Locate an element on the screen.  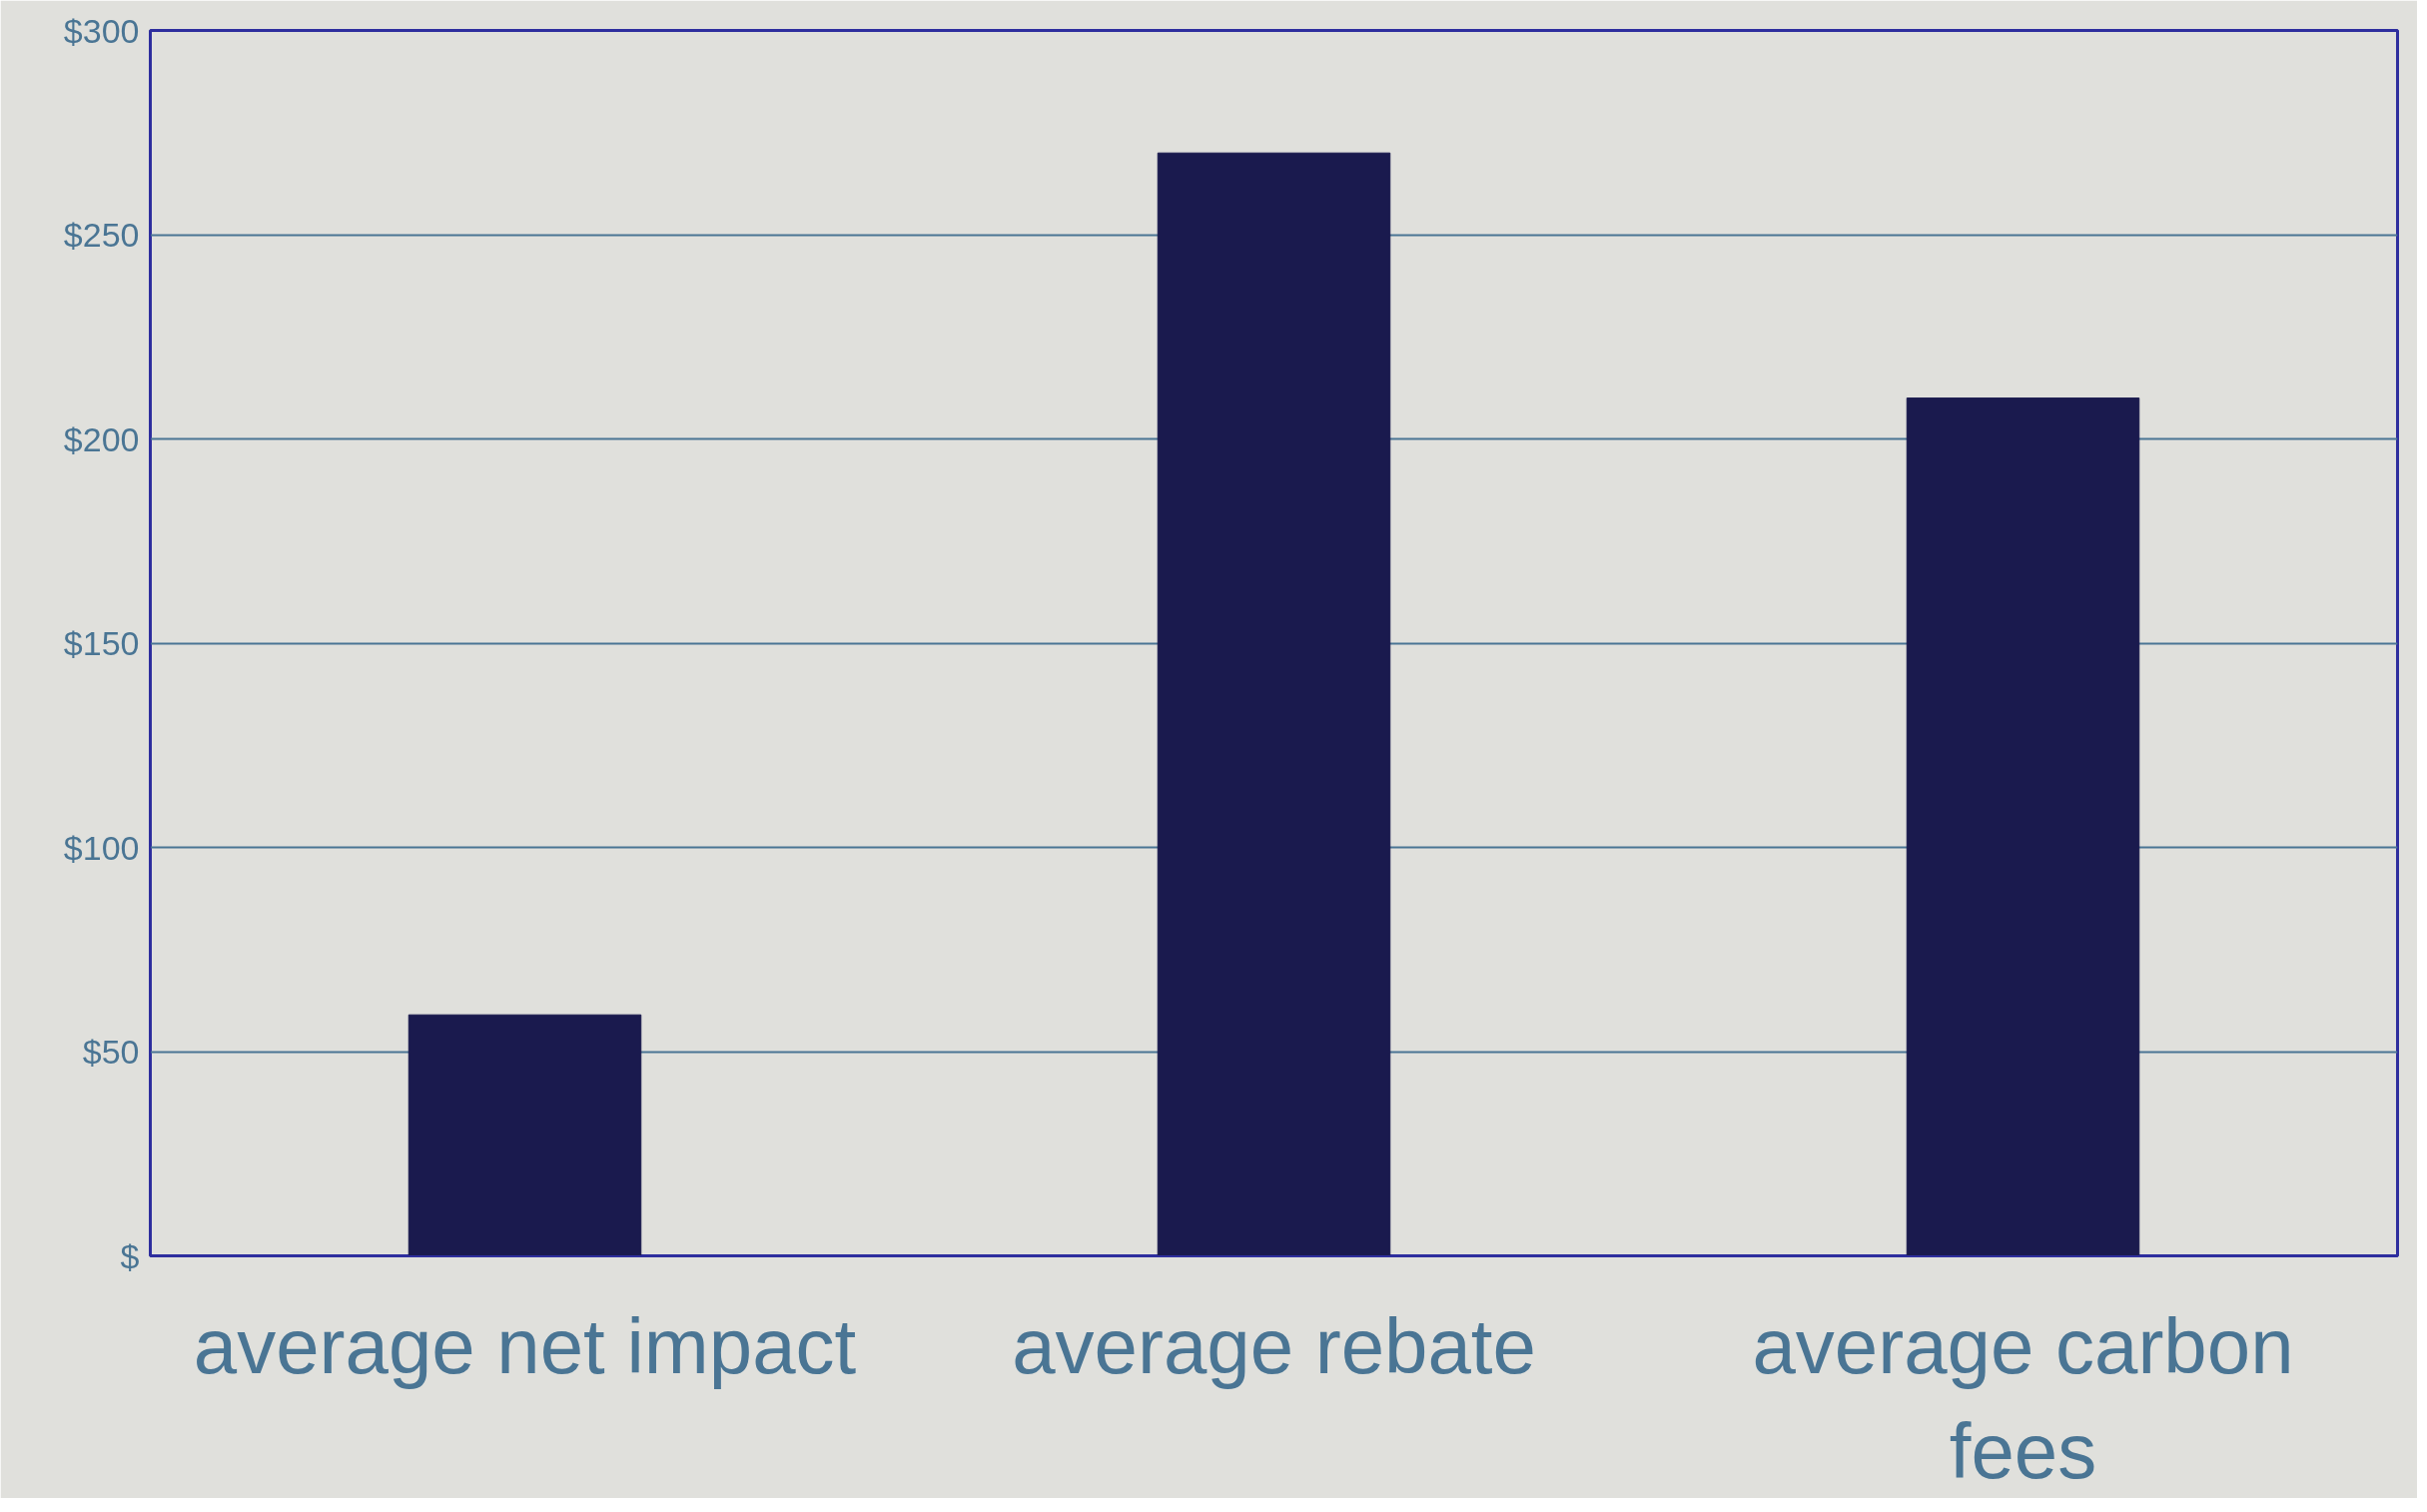
y-tick-label: $150 is located at coordinates (101, 643).